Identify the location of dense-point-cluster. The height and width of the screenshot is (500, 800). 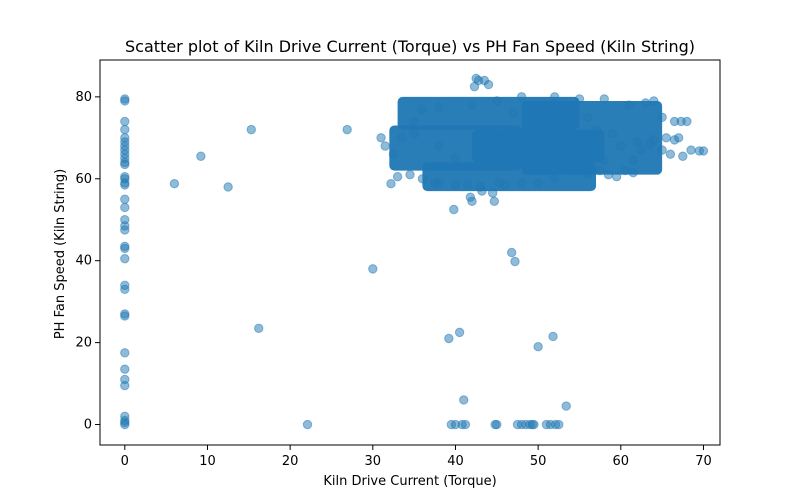
(538, 146).